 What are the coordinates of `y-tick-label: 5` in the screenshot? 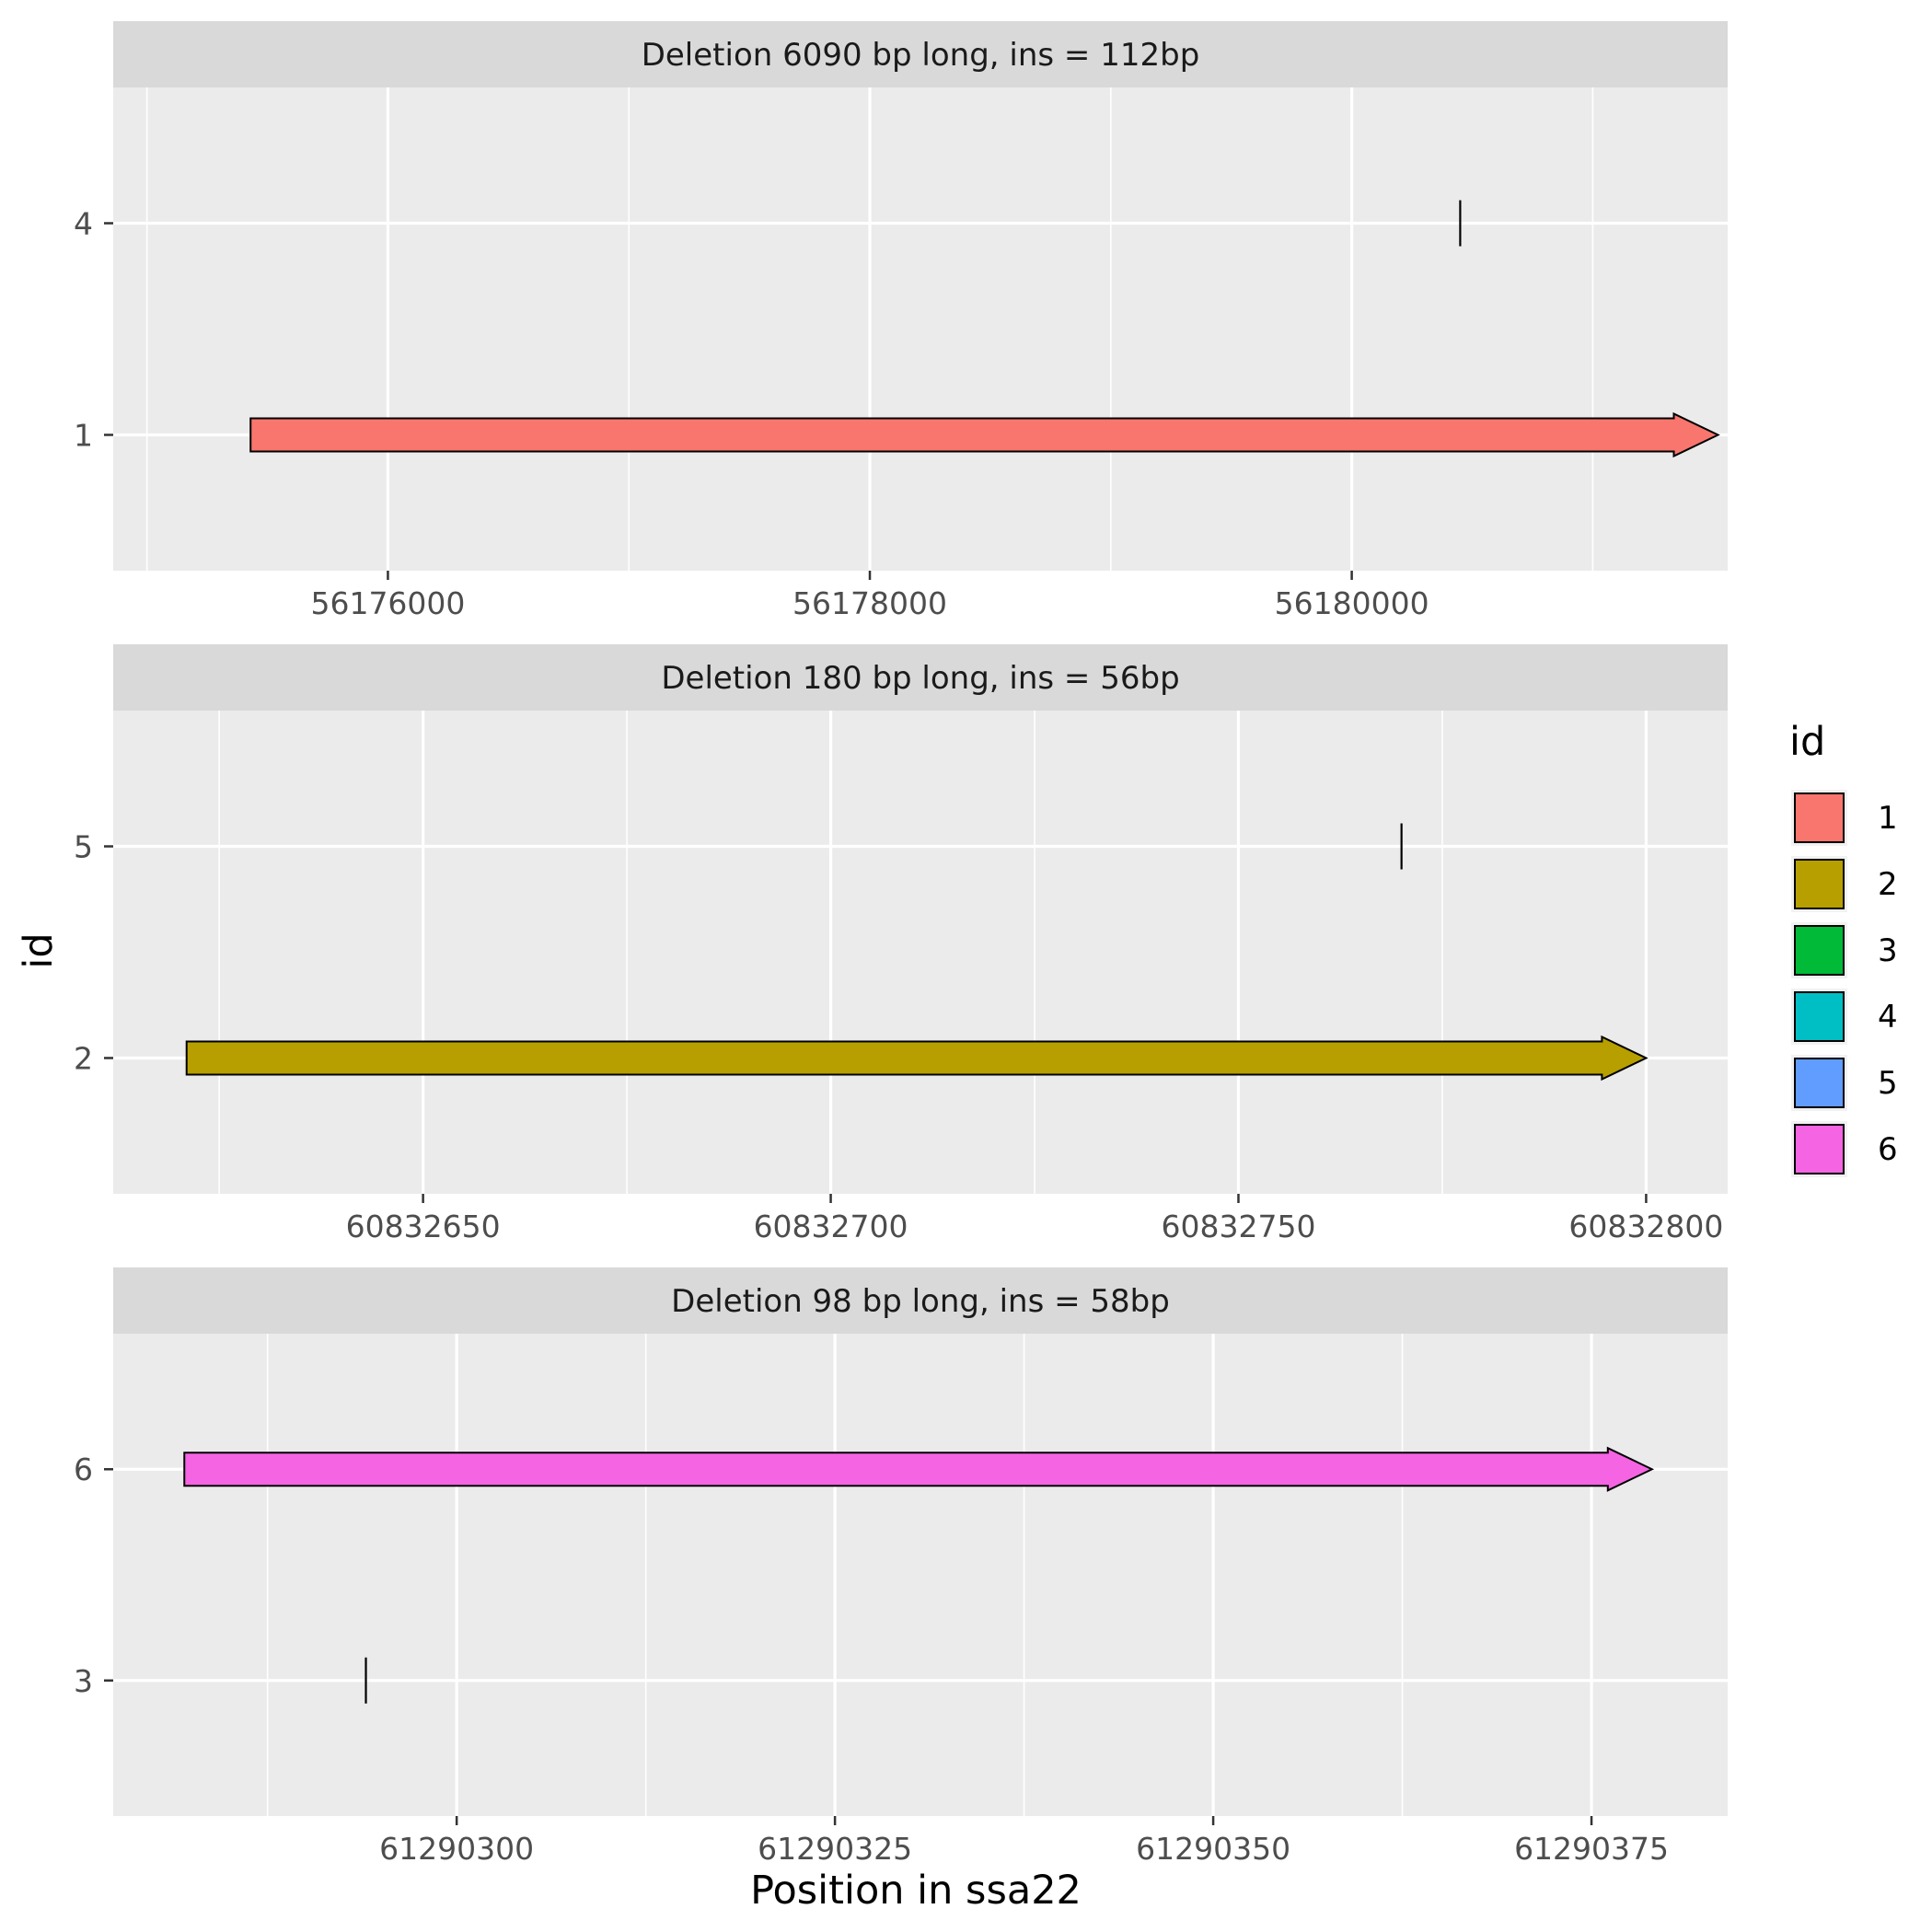 It's located at (83, 847).